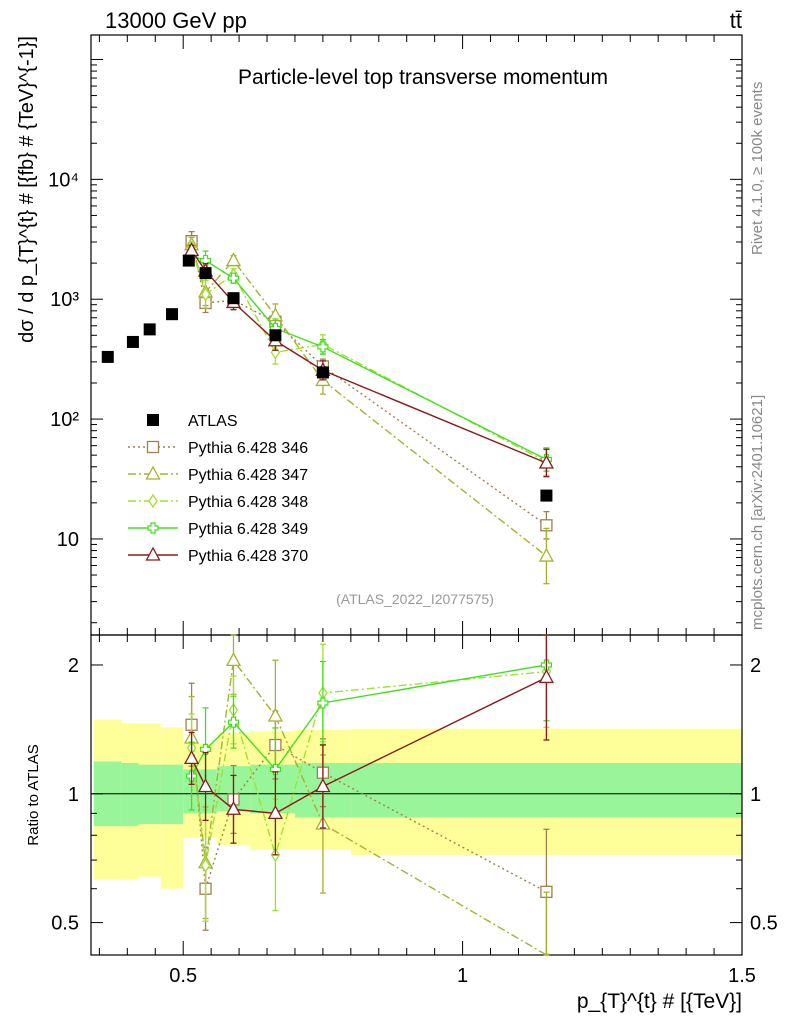 This screenshot has width=786, height=1024. I want to click on ratio-y-tick-label-right: 2, so click(755, 666).